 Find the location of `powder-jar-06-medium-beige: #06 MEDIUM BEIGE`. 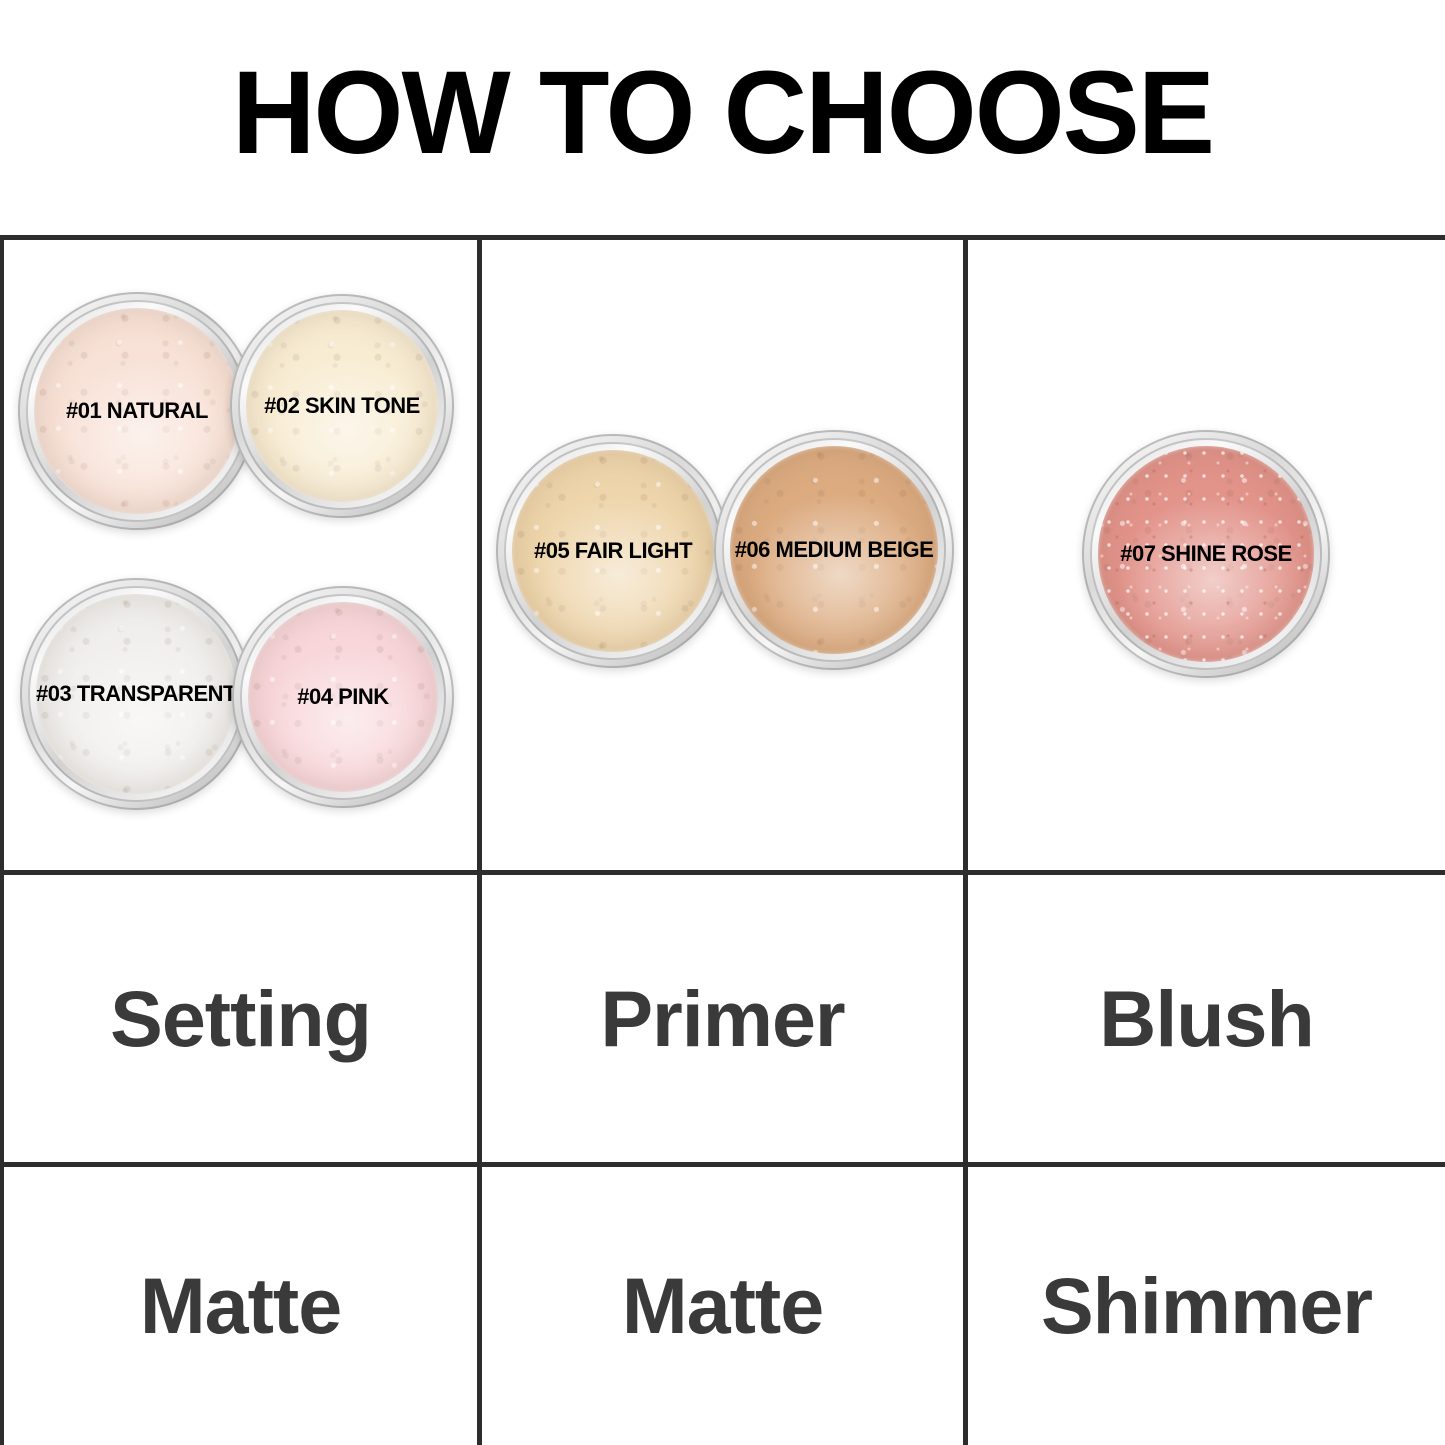

powder-jar-06-medium-beige: #06 MEDIUM BEIGE is located at coordinates (834, 550).